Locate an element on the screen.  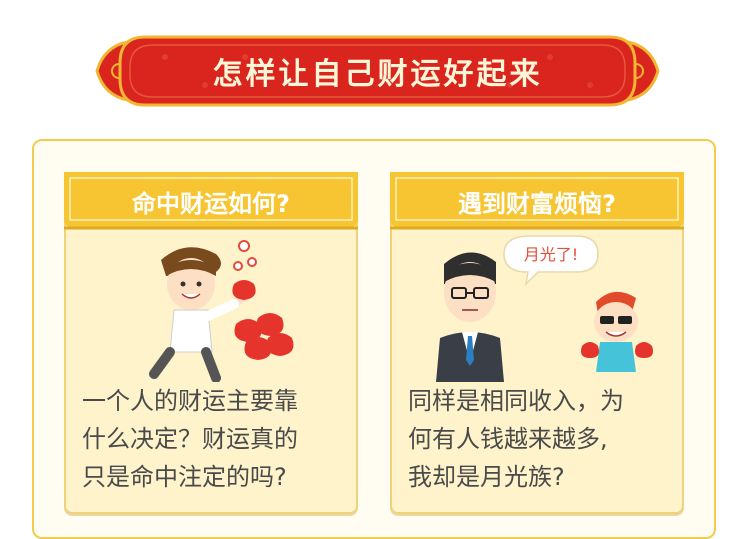
illustration-people: 月光了! is located at coordinates (539, 307).